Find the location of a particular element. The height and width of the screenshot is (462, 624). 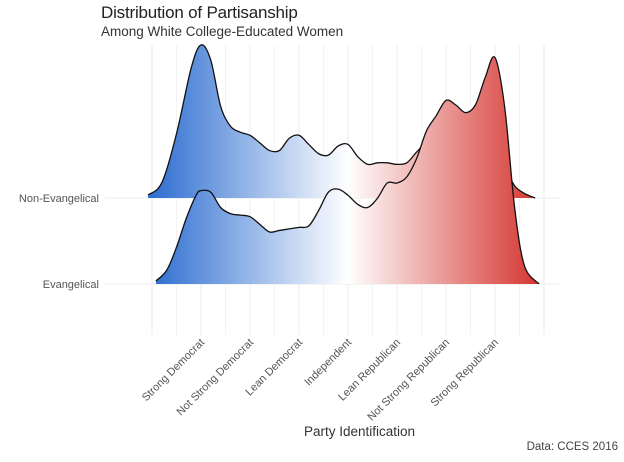

chart-title: Distribution of Partisanship is located at coordinates (199, 12).